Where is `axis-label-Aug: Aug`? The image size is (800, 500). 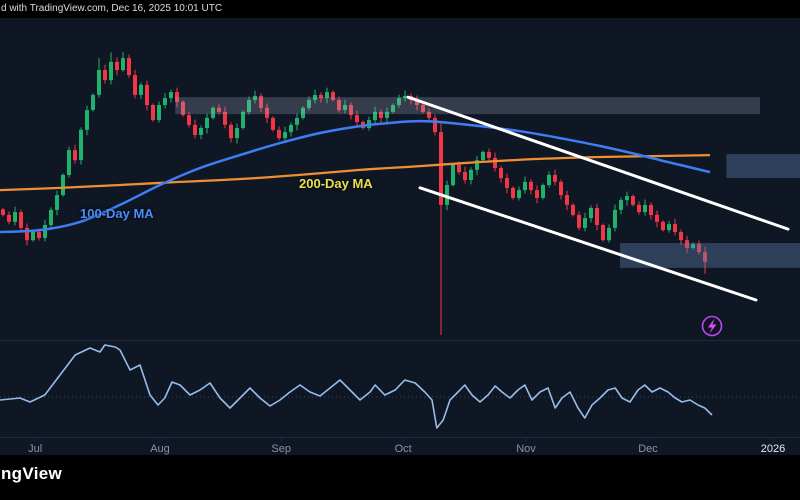 axis-label-Aug: Aug is located at coordinates (160, 449).